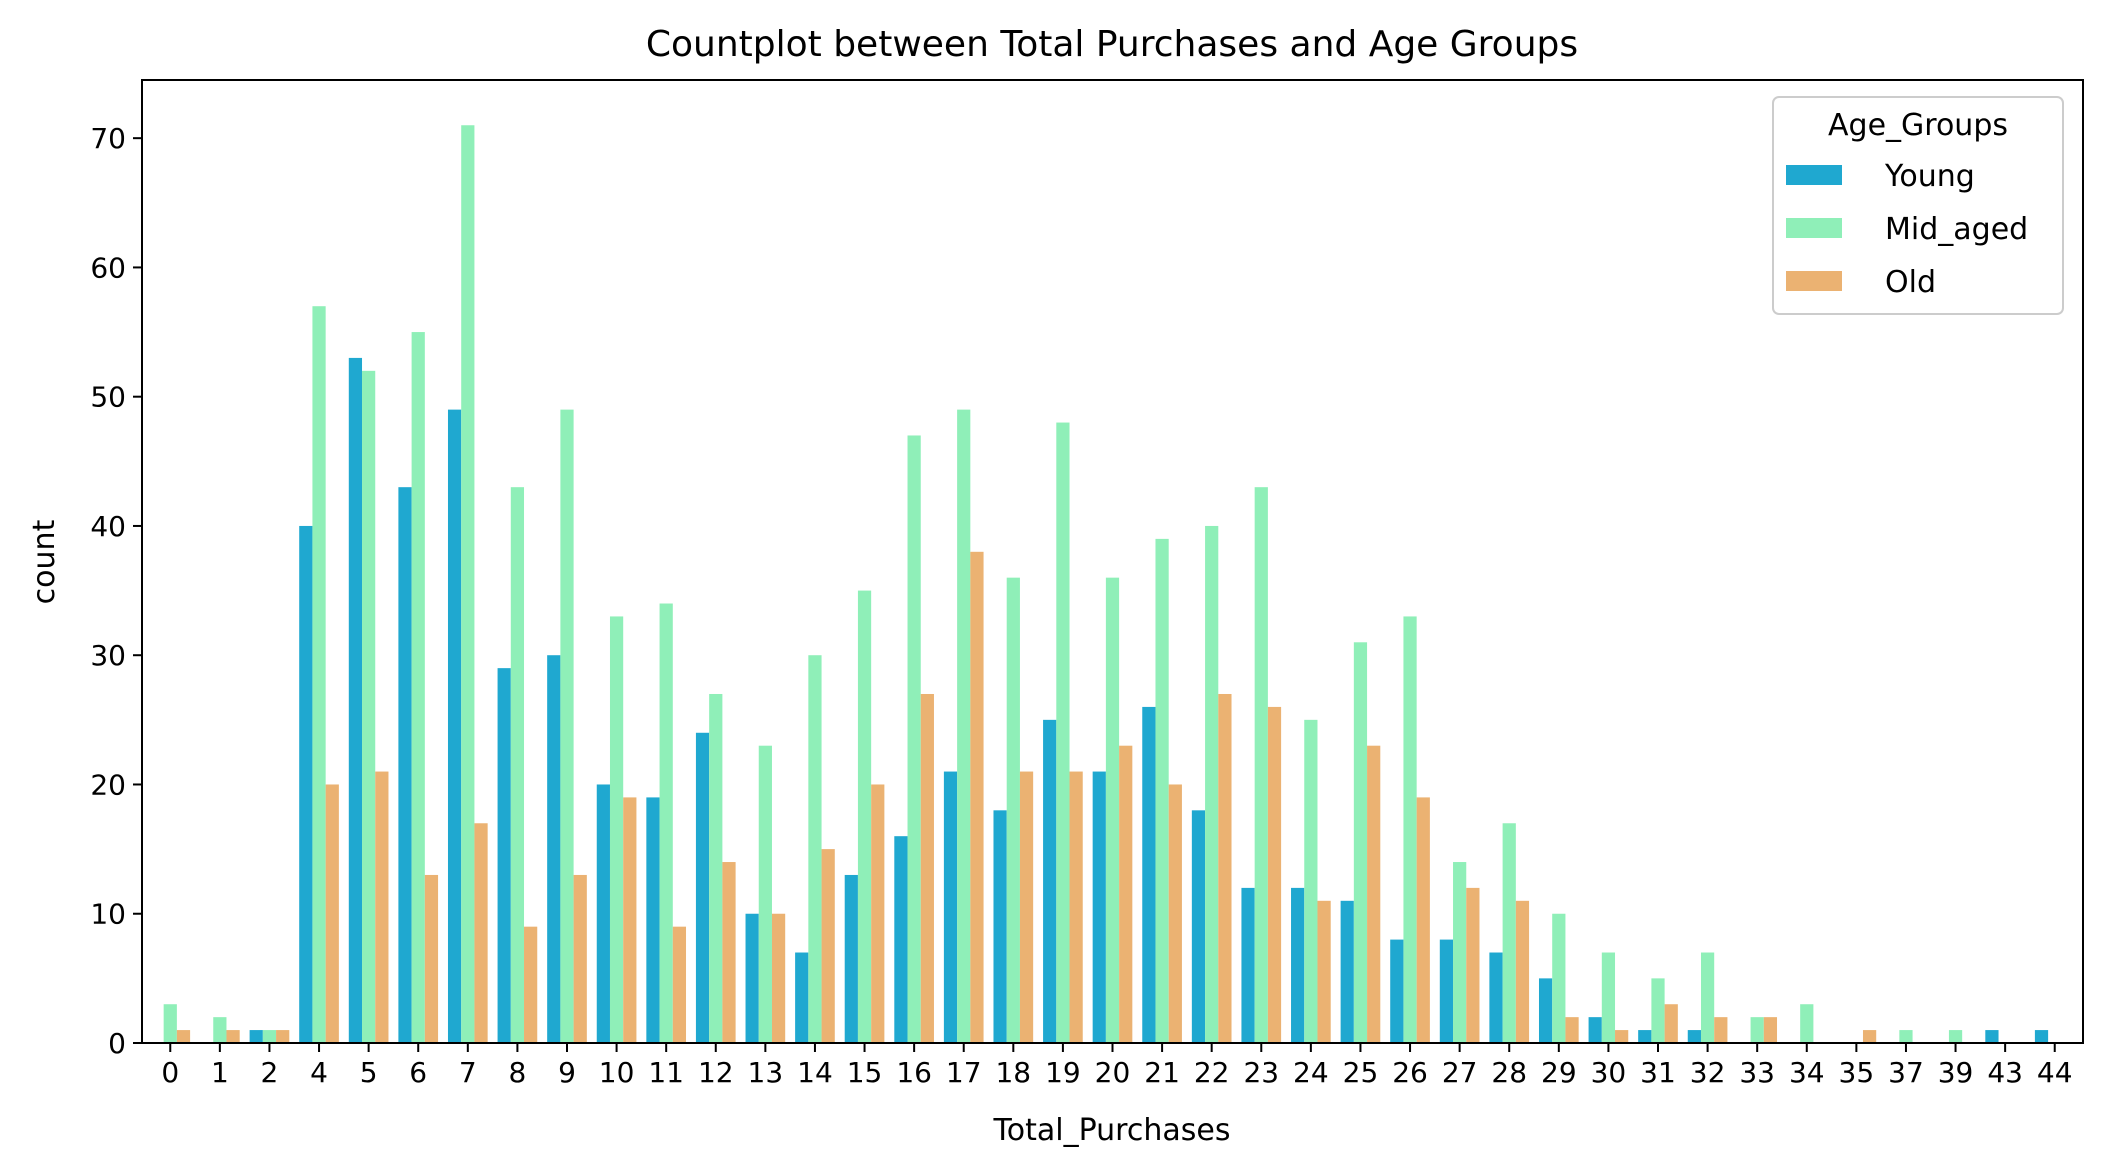 The height and width of the screenshot is (1173, 2103). What do you see at coordinates (108, 138) in the screenshot?
I see `y-tick-label: 70` at bounding box center [108, 138].